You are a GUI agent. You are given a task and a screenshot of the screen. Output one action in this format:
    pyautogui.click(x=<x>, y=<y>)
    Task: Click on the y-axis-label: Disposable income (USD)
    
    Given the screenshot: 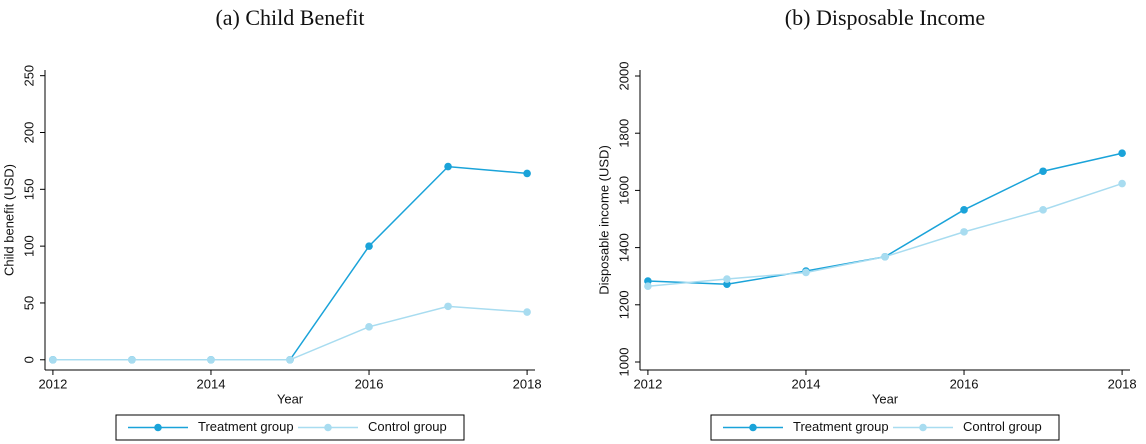 What is the action you would take?
    pyautogui.click(x=603, y=220)
    